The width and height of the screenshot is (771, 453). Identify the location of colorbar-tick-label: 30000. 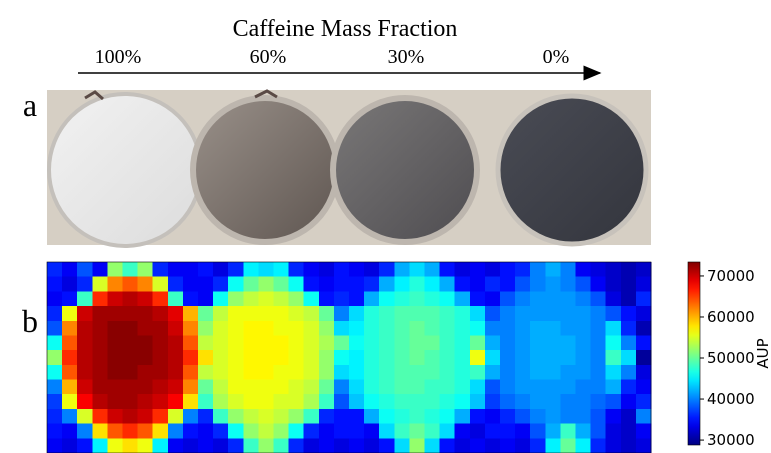
(731, 440).